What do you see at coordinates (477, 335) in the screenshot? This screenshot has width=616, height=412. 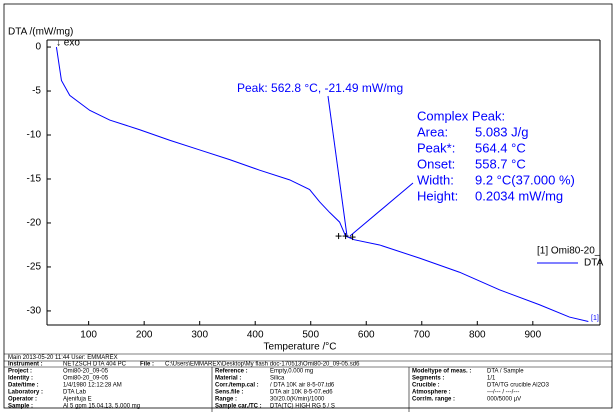 I see `x-tick-label: 800` at bounding box center [477, 335].